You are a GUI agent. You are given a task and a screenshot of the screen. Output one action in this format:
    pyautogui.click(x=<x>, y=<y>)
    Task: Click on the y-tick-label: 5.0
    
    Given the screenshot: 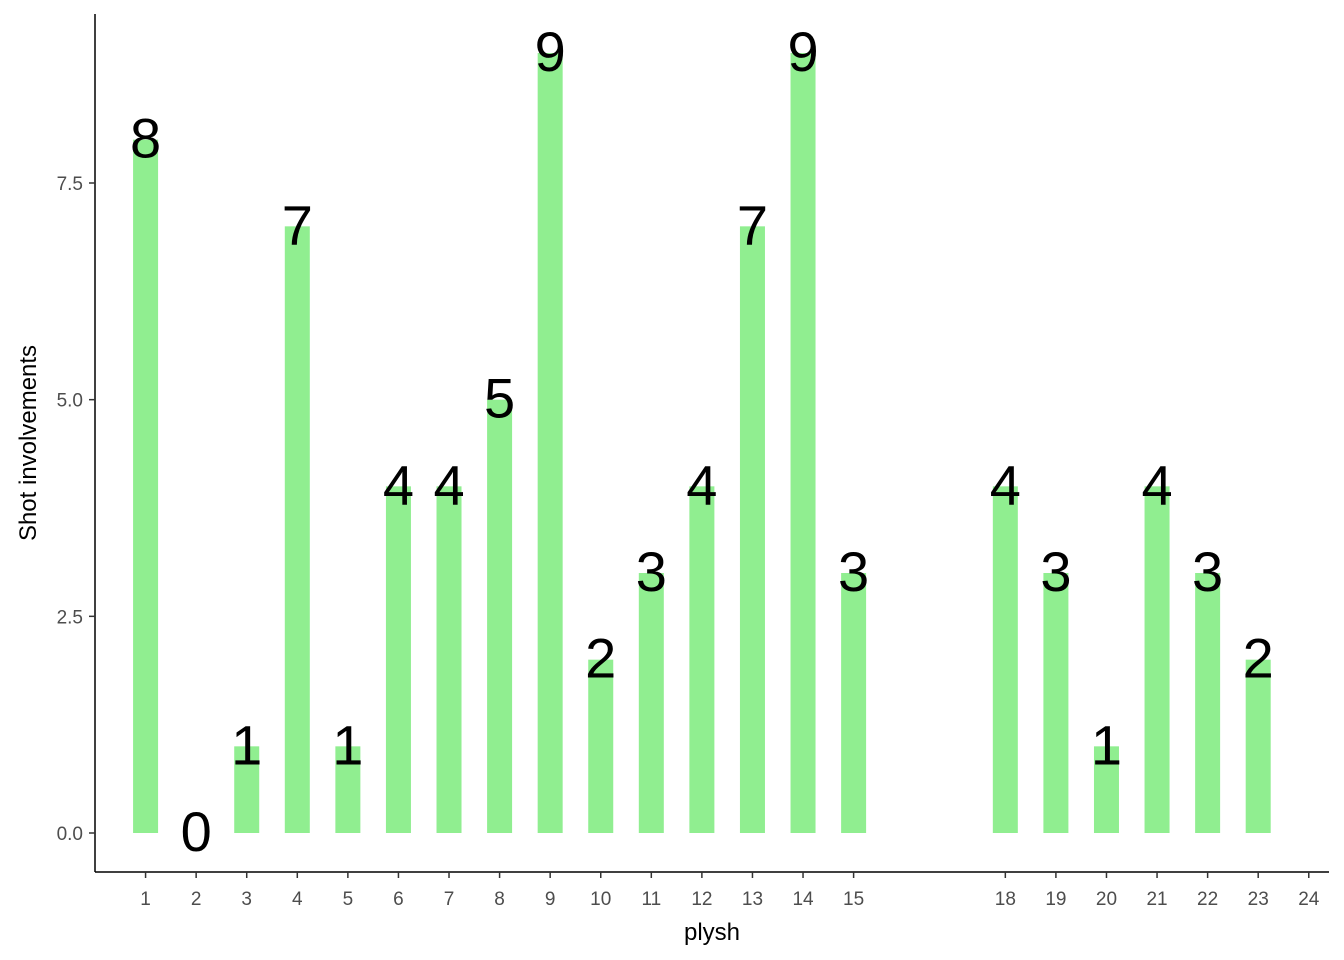 What is the action you would take?
    pyautogui.click(x=70, y=401)
    